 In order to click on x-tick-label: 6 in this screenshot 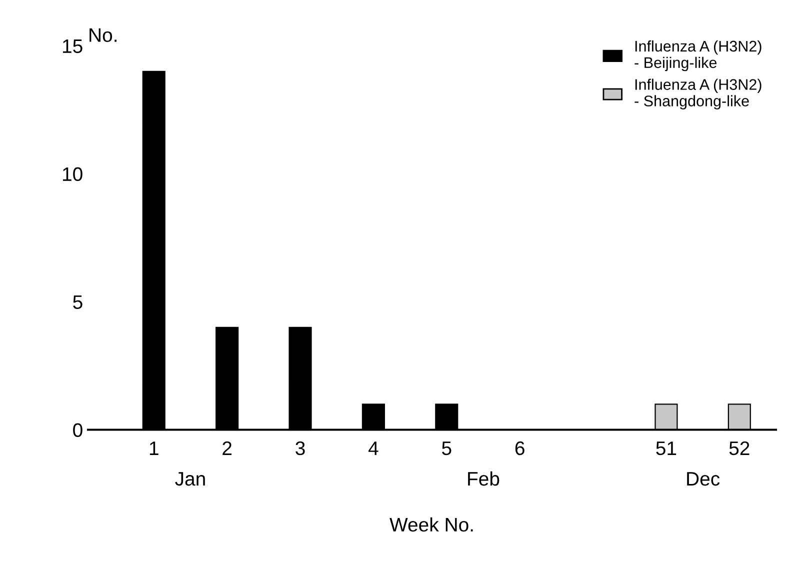, I will do `click(519, 448)`.